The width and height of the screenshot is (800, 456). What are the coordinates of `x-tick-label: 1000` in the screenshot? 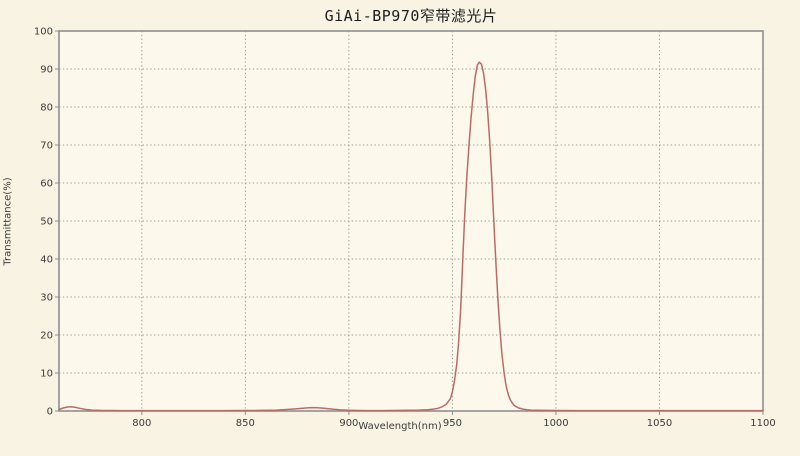 It's located at (555, 423).